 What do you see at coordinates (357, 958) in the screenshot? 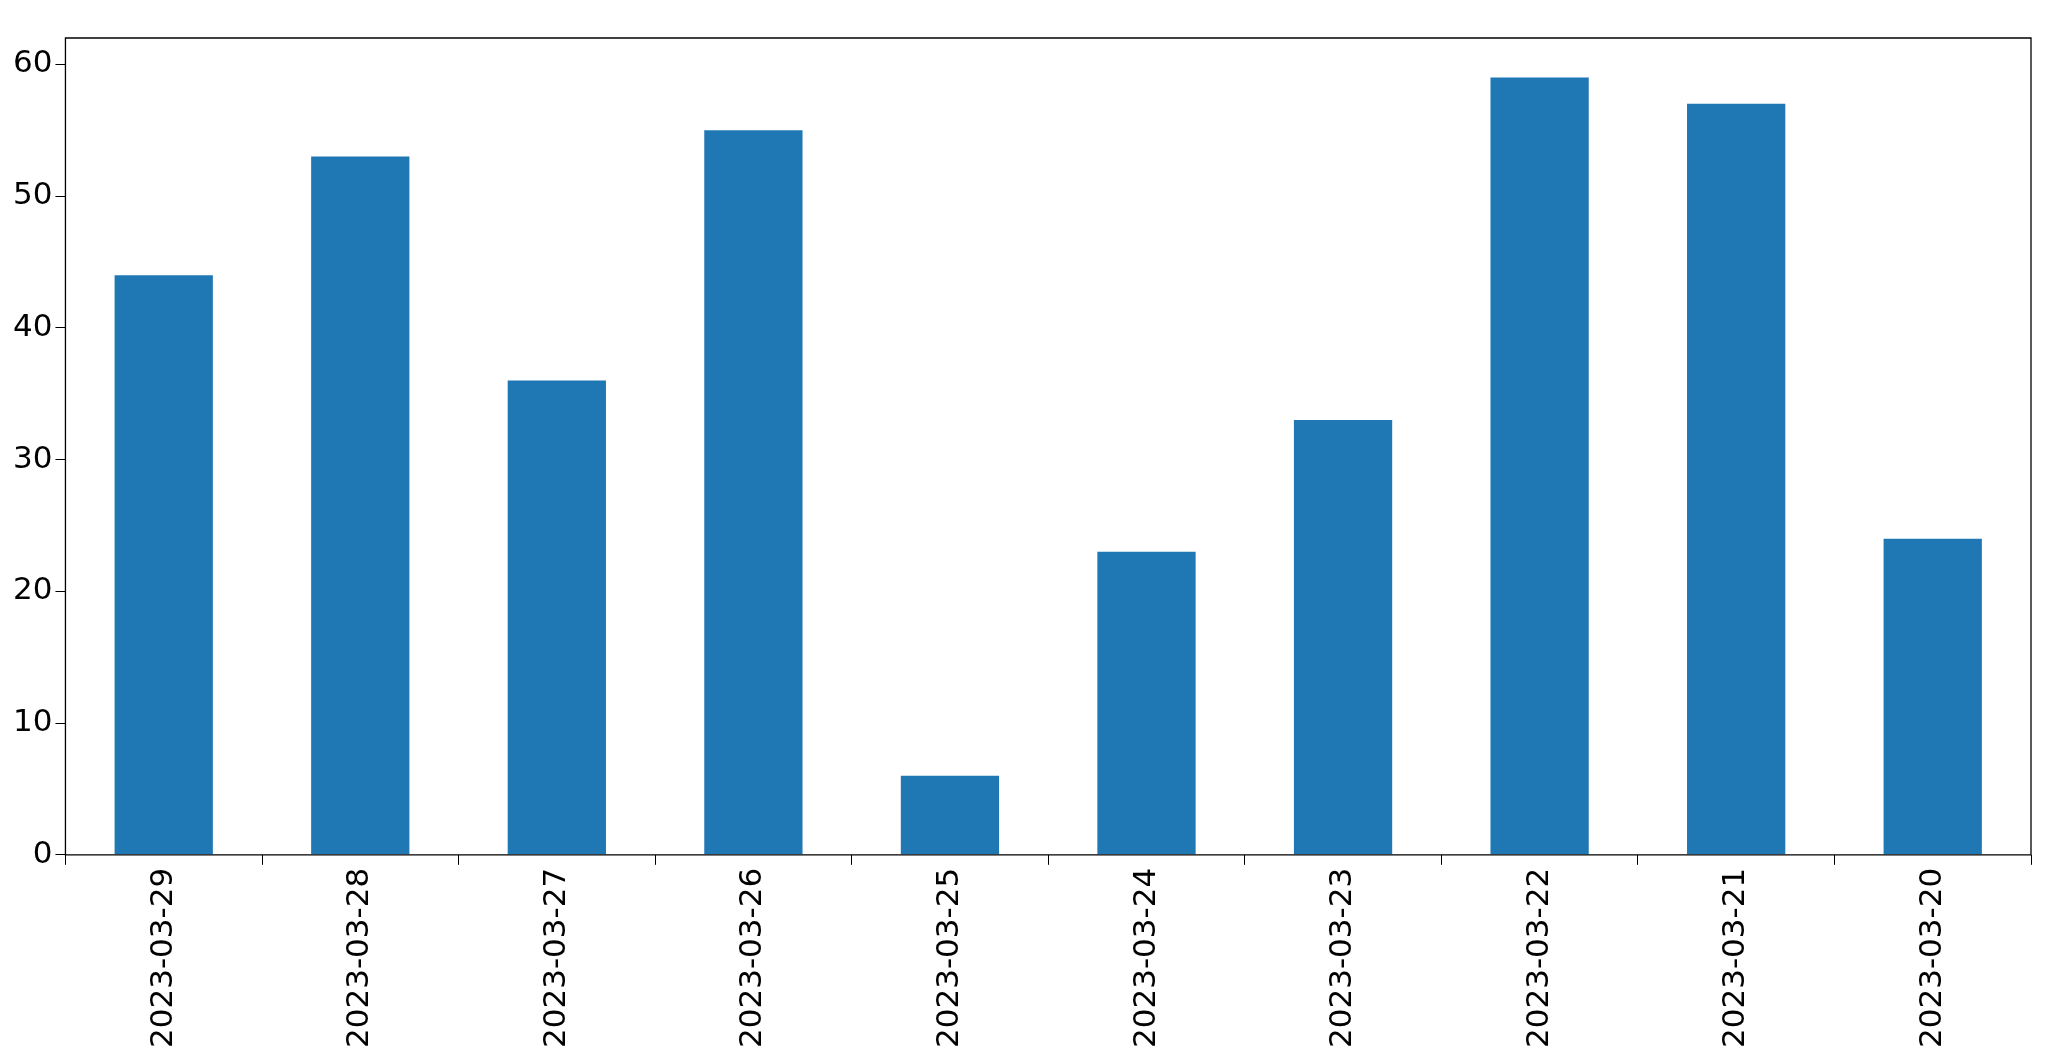
I see `x-tick-label: 2023-03-28` at bounding box center [357, 958].